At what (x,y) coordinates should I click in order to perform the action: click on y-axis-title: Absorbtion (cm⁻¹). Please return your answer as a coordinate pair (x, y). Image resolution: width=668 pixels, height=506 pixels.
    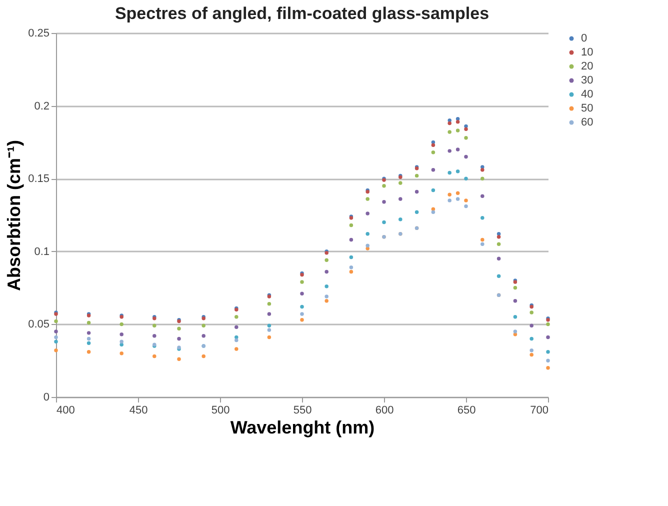
    Looking at the image, I should click on (14, 215).